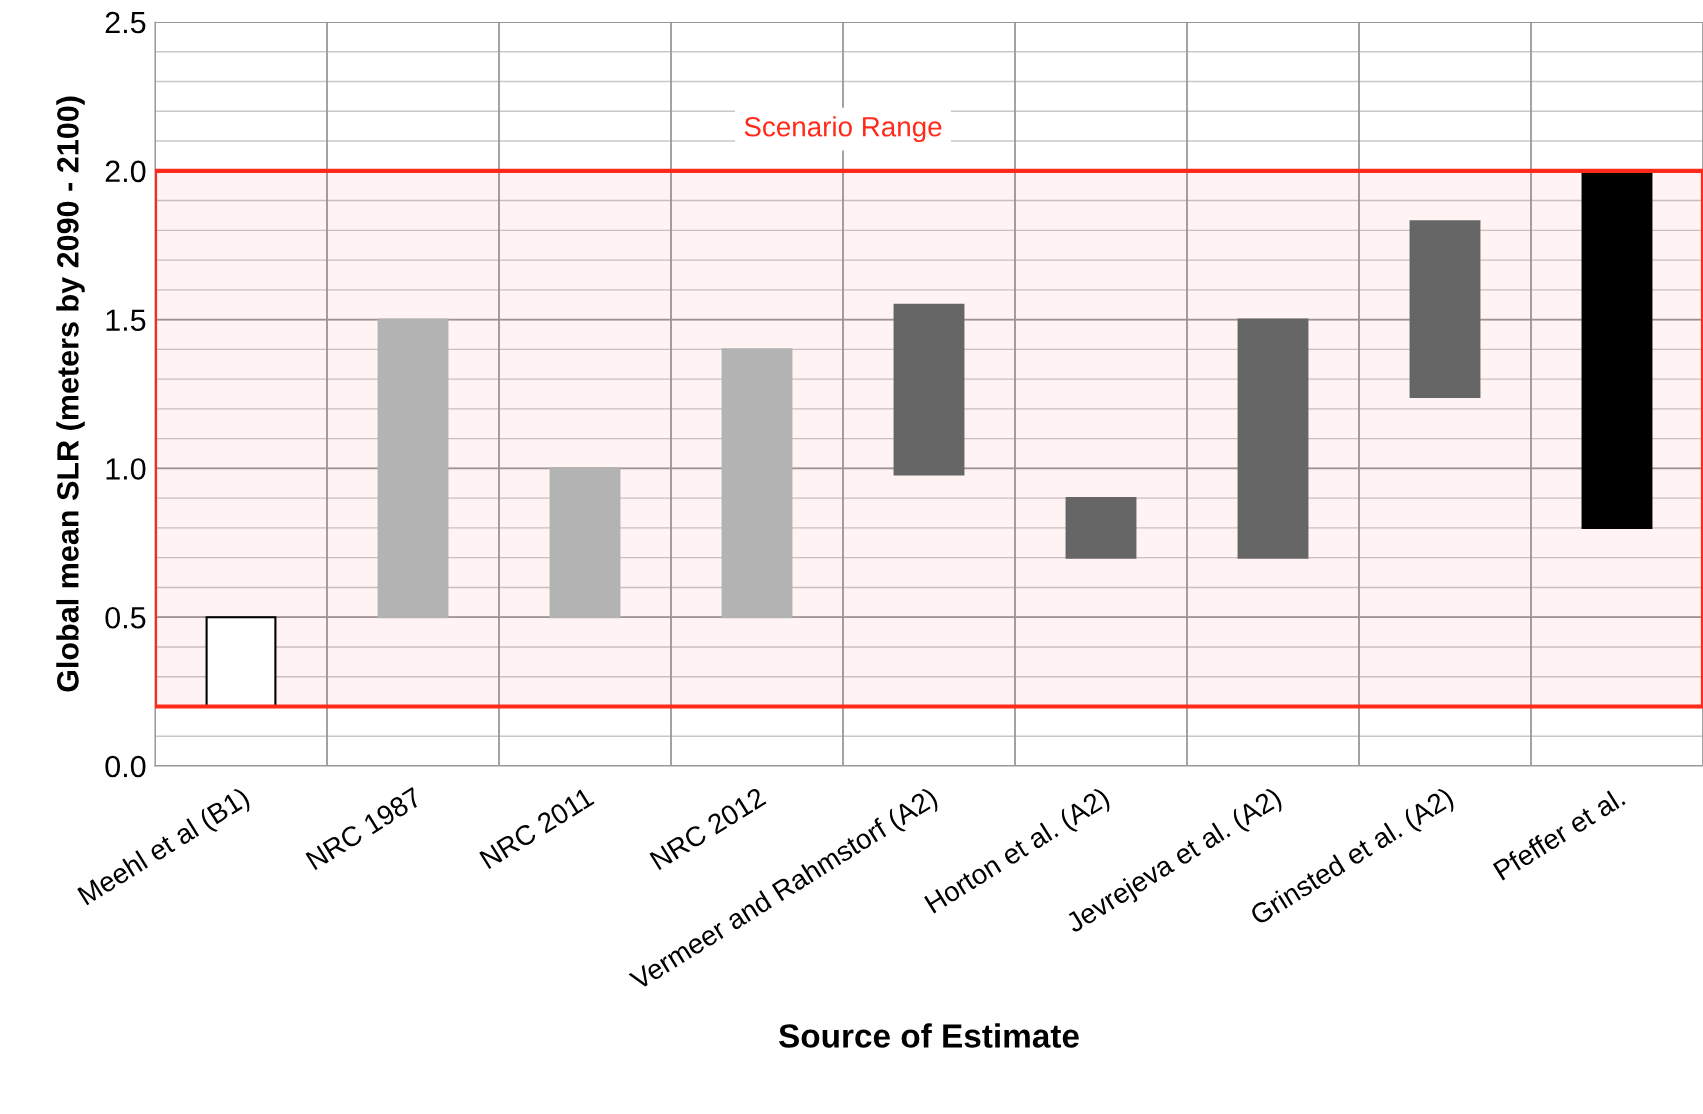 The width and height of the screenshot is (1703, 1114). I want to click on x-tick-label: NRC 1987, so click(364, 828).